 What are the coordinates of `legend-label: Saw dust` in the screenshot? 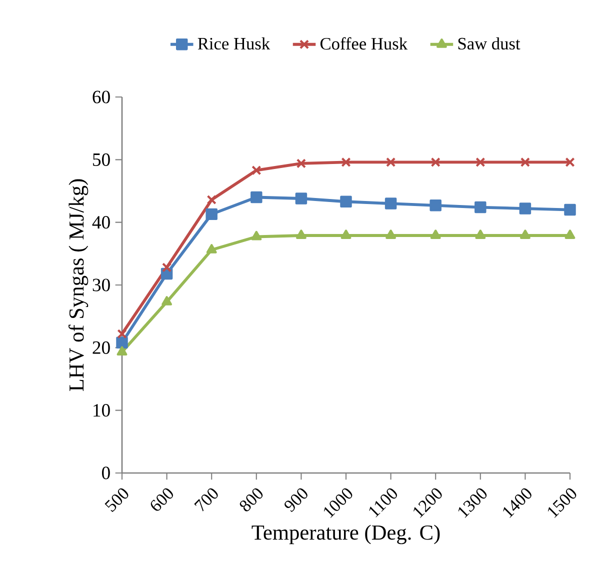 It's located at (489, 43).